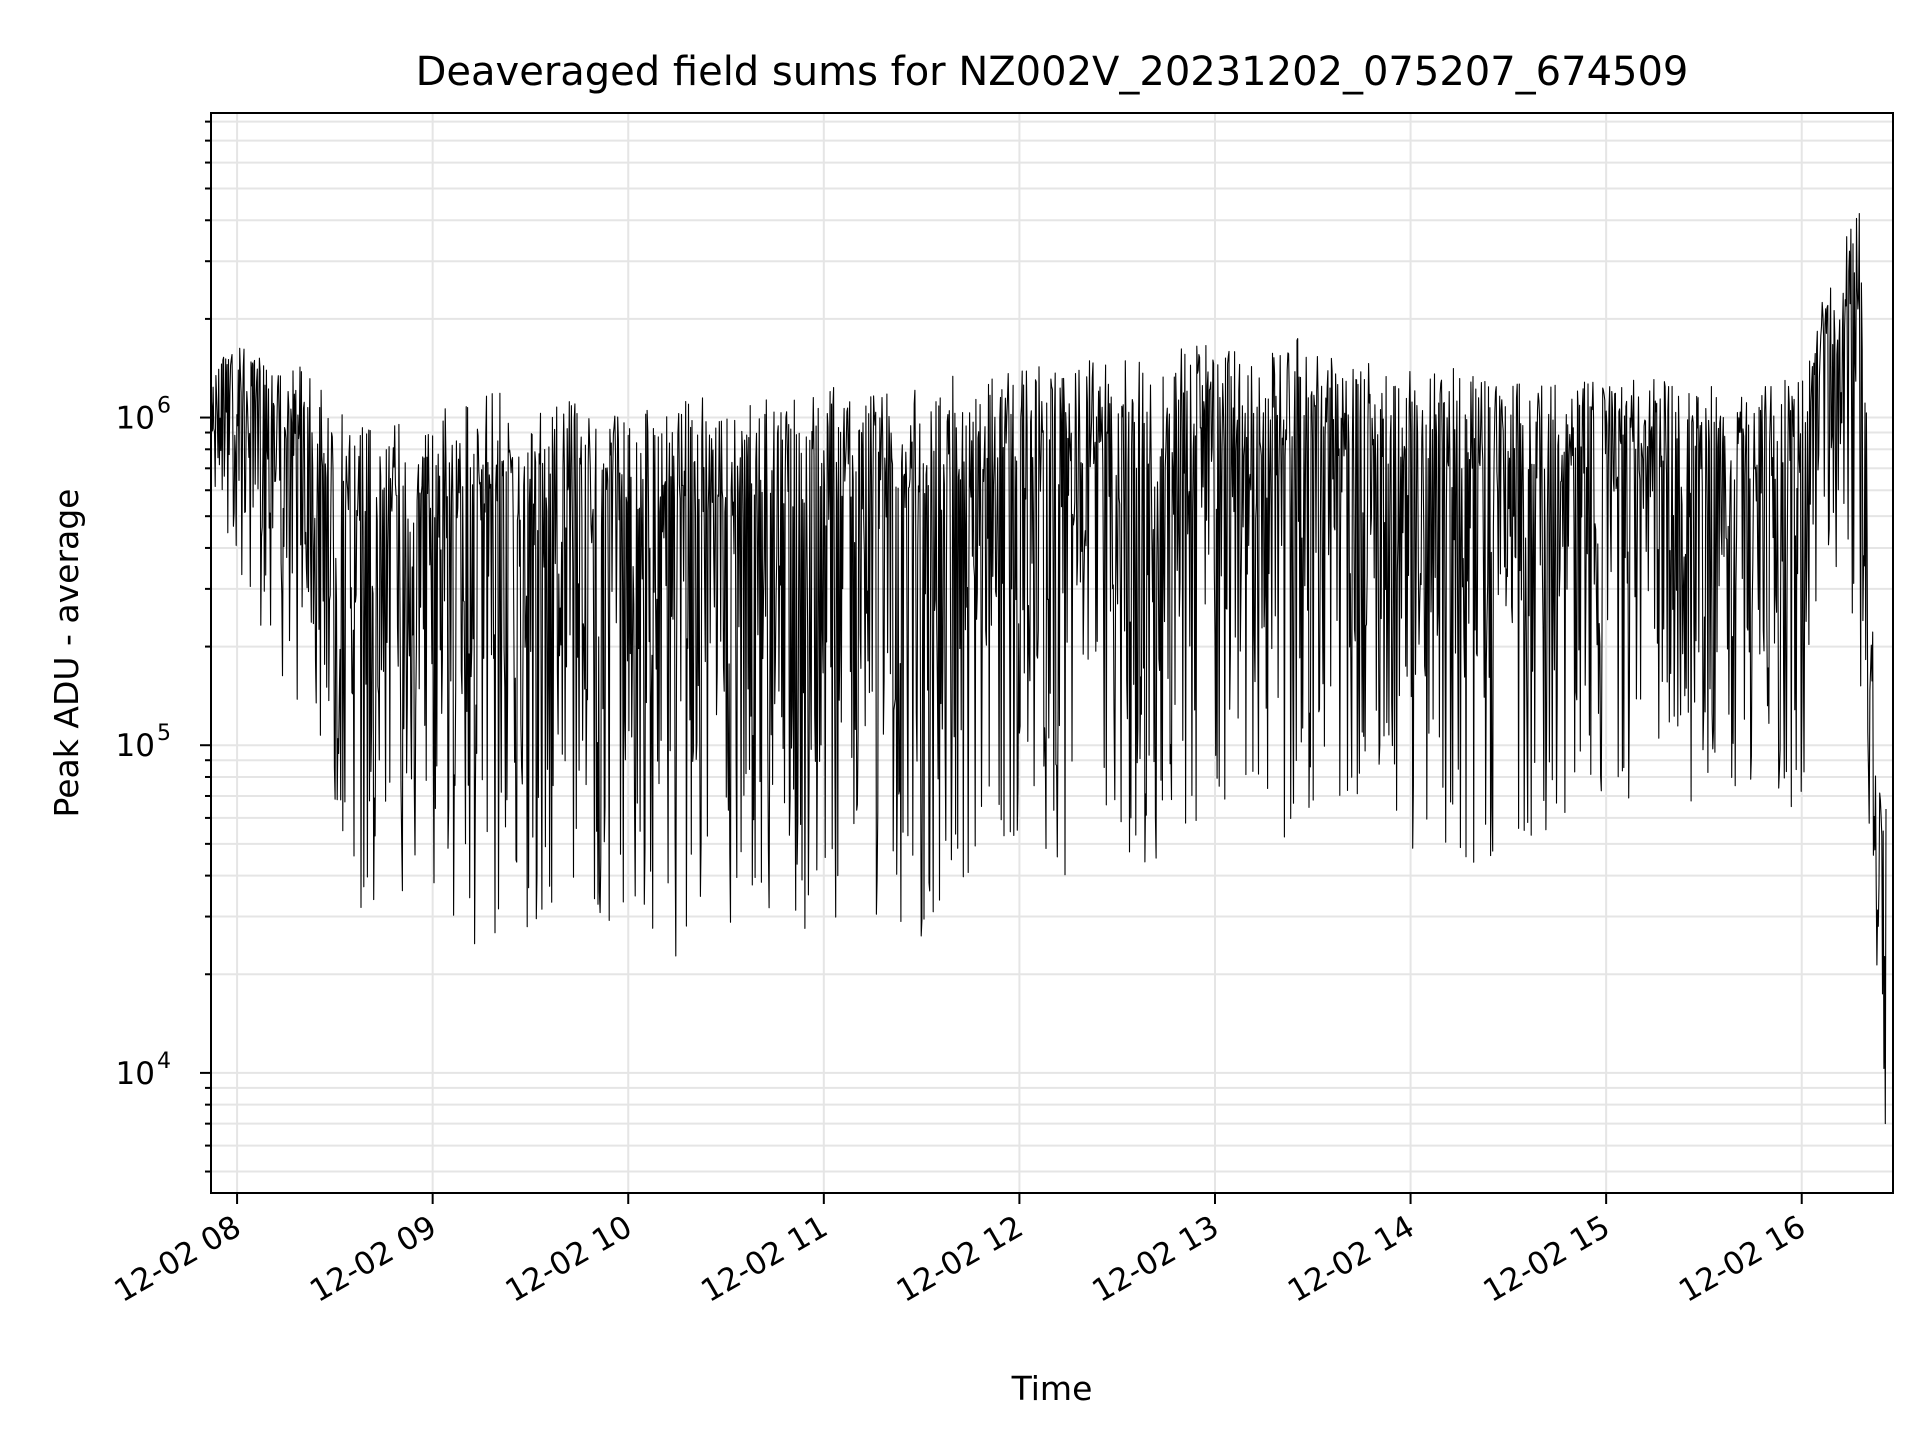 This screenshot has width=1920, height=1440. I want to click on x-axis-label: Time, so click(1052, 1388).